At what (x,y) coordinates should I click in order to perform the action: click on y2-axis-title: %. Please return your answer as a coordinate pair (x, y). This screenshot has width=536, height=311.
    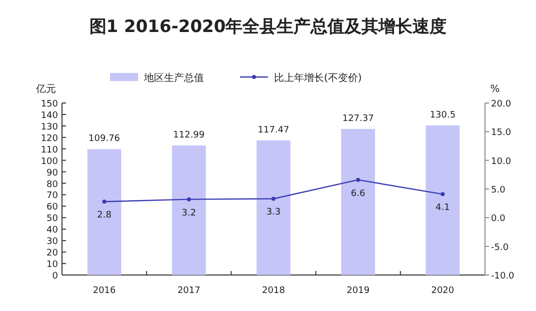
    Looking at the image, I should click on (495, 89).